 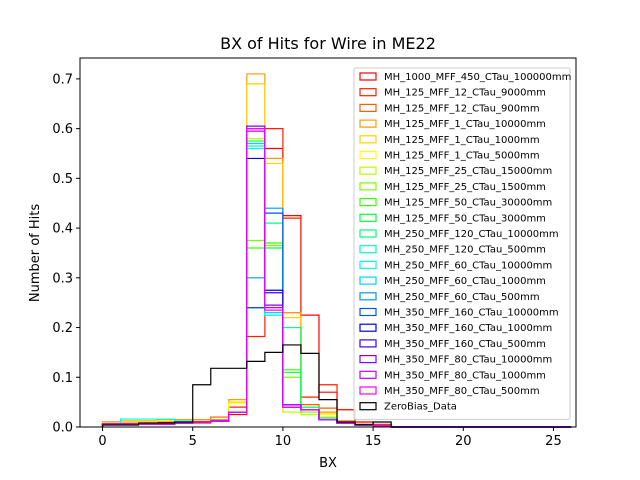 What do you see at coordinates (62, 328) in the screenshot?
I see `y-tick-label: 0.2` at bounding box center [62, 328].